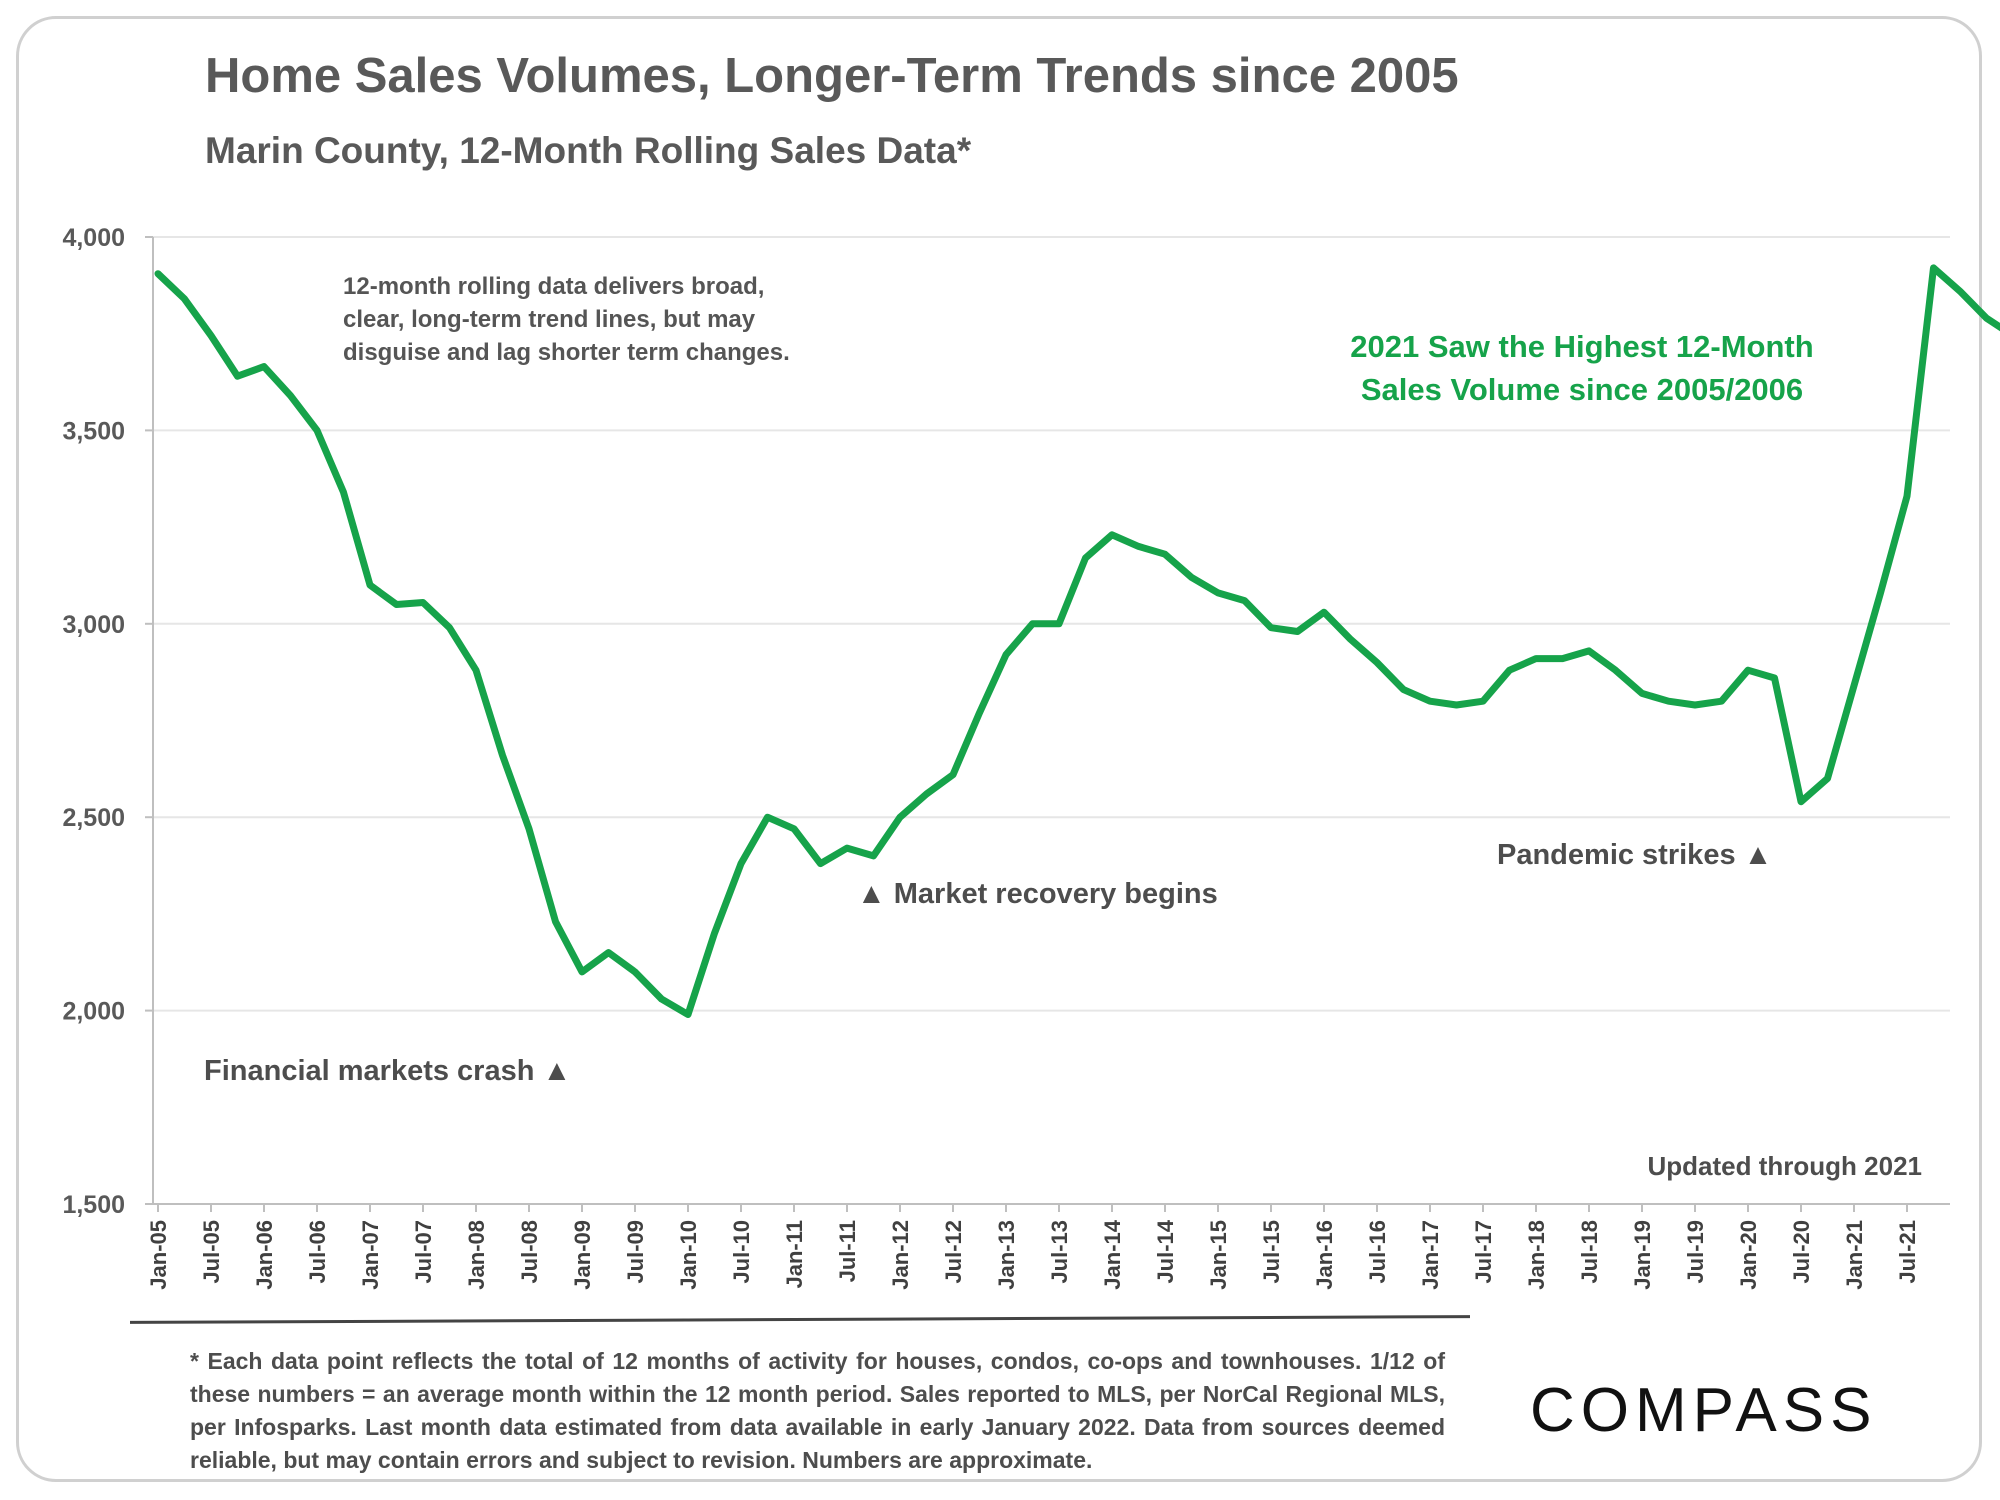 The width and height of the screenshot is (2000, 1500). Describe the element at coordinates (688, 1255) in the screenshot. I see `x-tick-label: Jan-10` at that location.